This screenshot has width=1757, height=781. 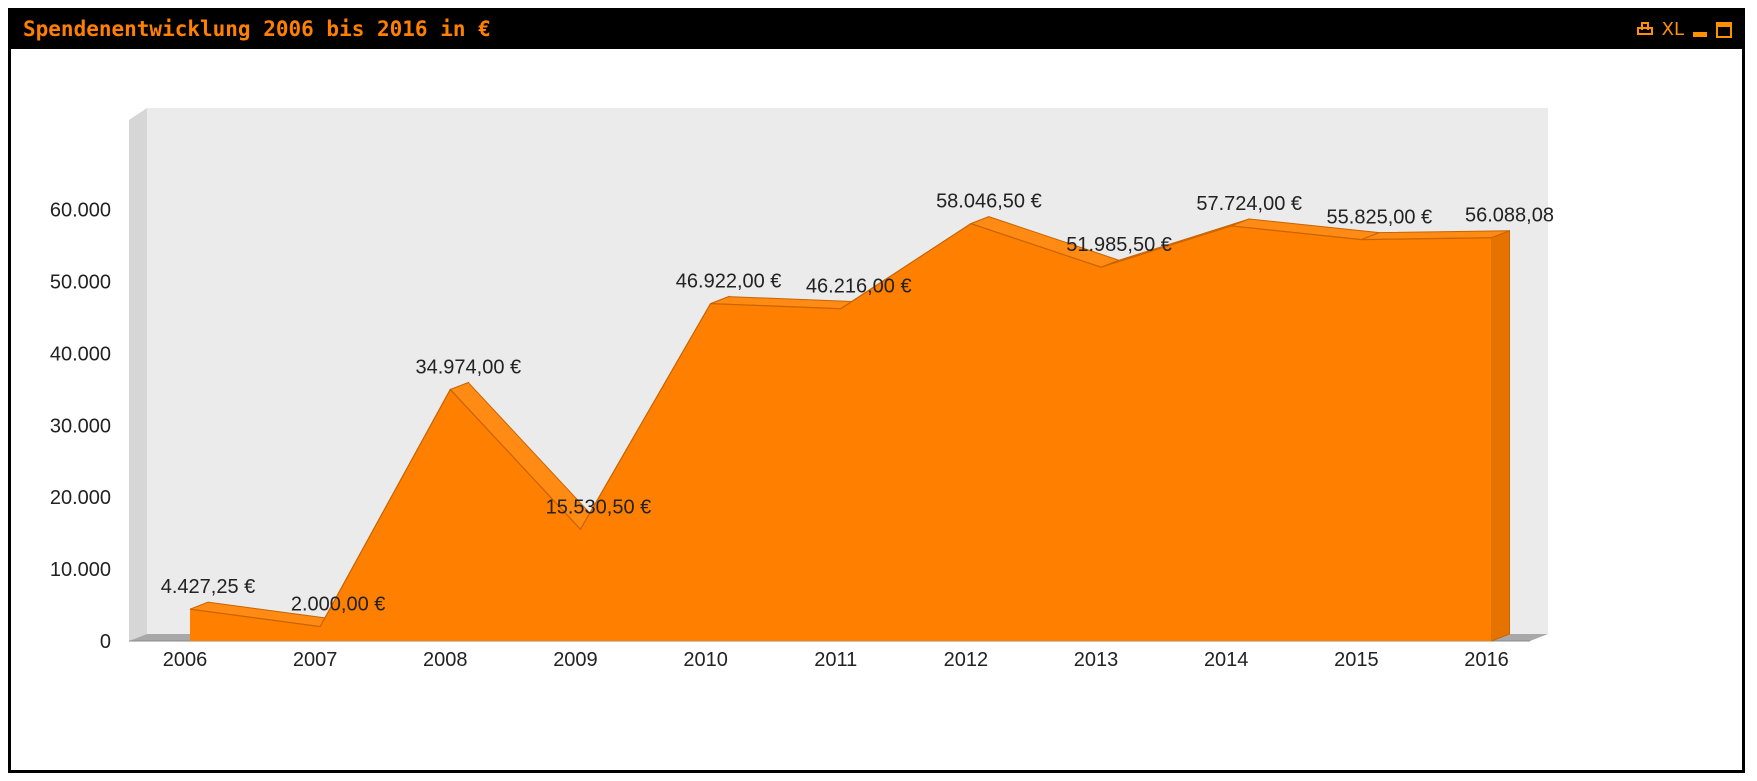 I want to click on x-tick-label: 2007, so click(x=315, y=660).